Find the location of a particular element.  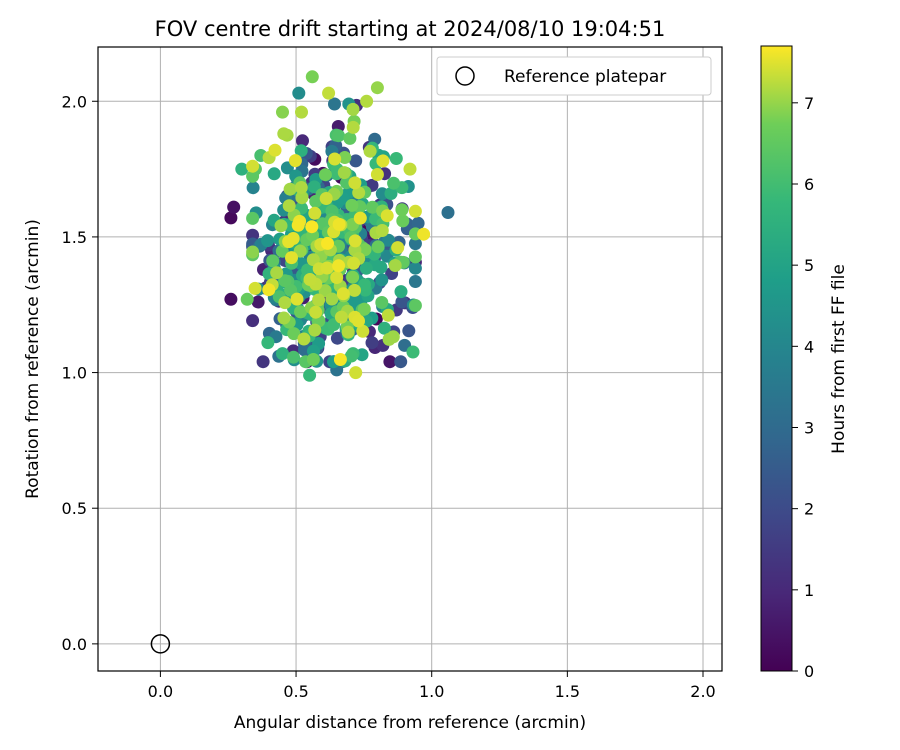

x-axis-ticks: 0.0 0.5 1.0 1.5 2.0 is located at coordinates (432, 686).